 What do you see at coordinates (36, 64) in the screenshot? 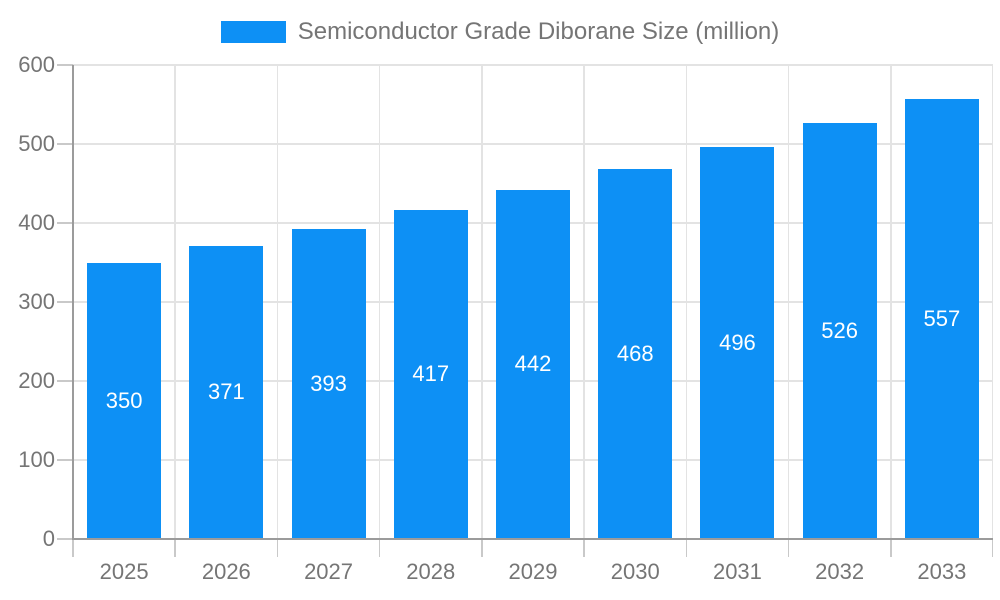
I see `y-tick-label: 600` at bounding box center [36, 64].